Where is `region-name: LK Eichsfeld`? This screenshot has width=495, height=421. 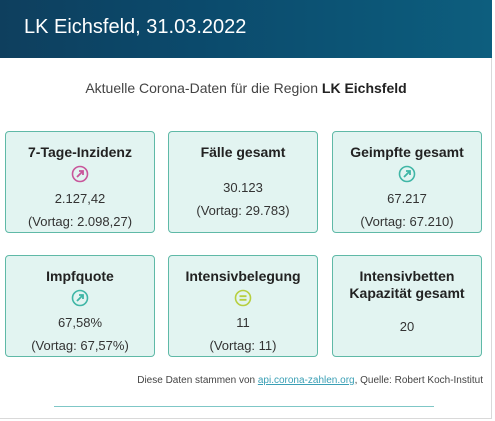
region-name: LK Eichsfeld is located at coordinates (364, 88).